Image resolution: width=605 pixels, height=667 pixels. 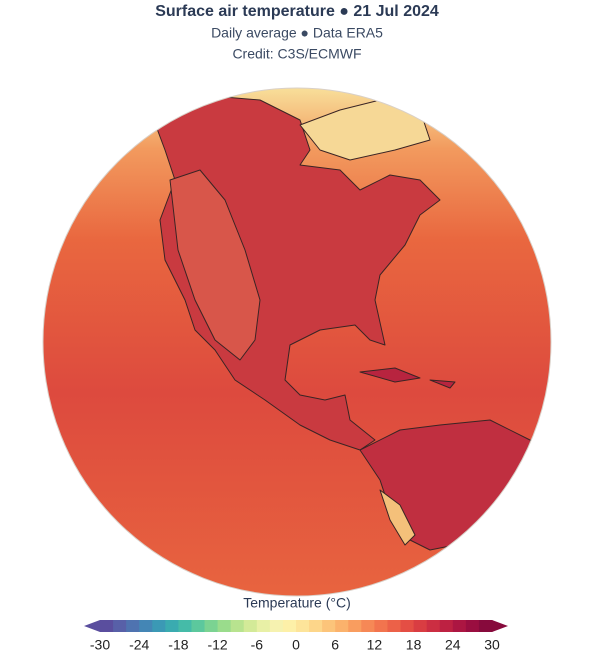 I want to click on colorbar-tick-label: 24, so click(x=453, y=645).